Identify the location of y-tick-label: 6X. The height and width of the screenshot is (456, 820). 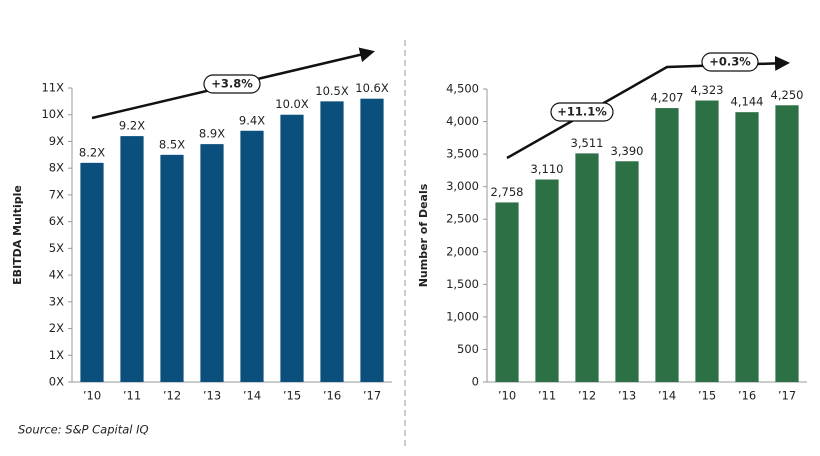
(56, 221).